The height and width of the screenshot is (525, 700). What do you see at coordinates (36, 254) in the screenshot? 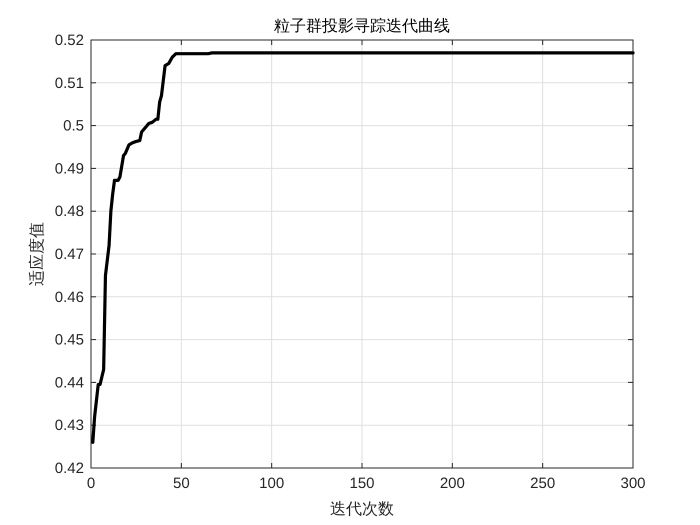
I see `y-axis-title: 适应度值` at bounding box center [36, 254].